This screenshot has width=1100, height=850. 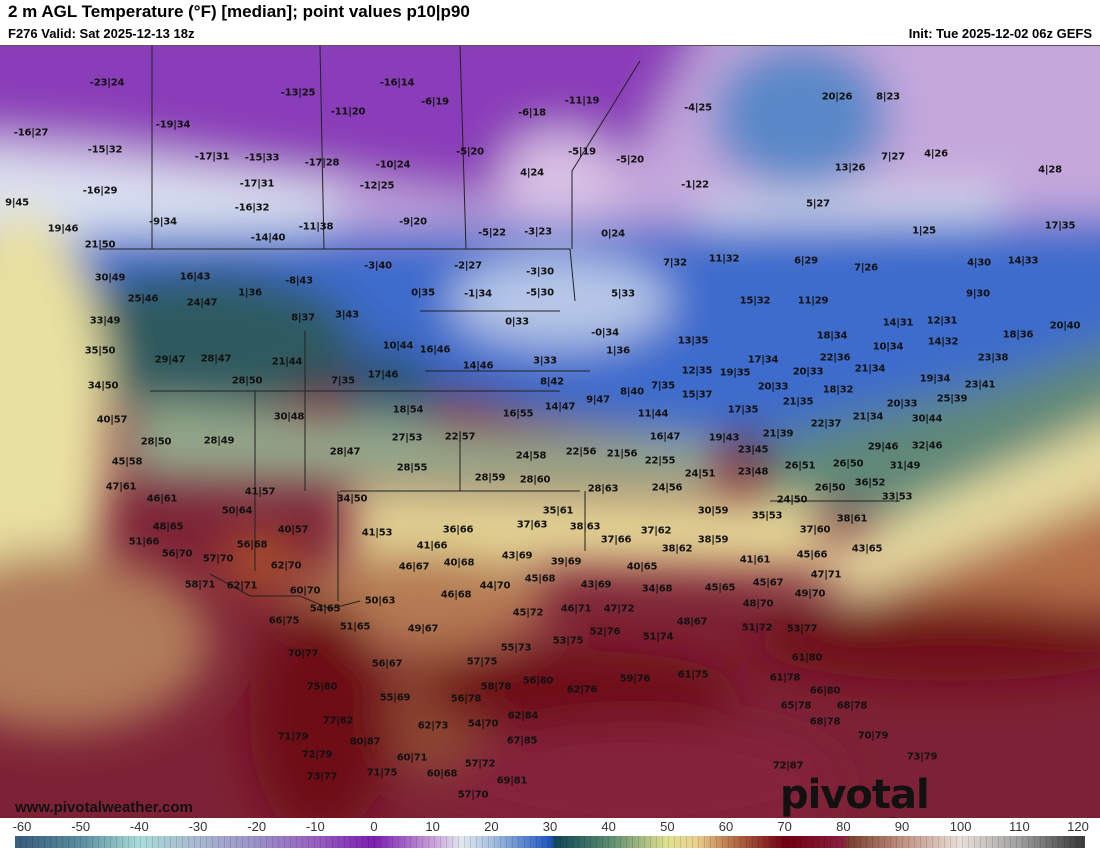 I want to click on point-value: 38|61, so click(x=852, y=519).